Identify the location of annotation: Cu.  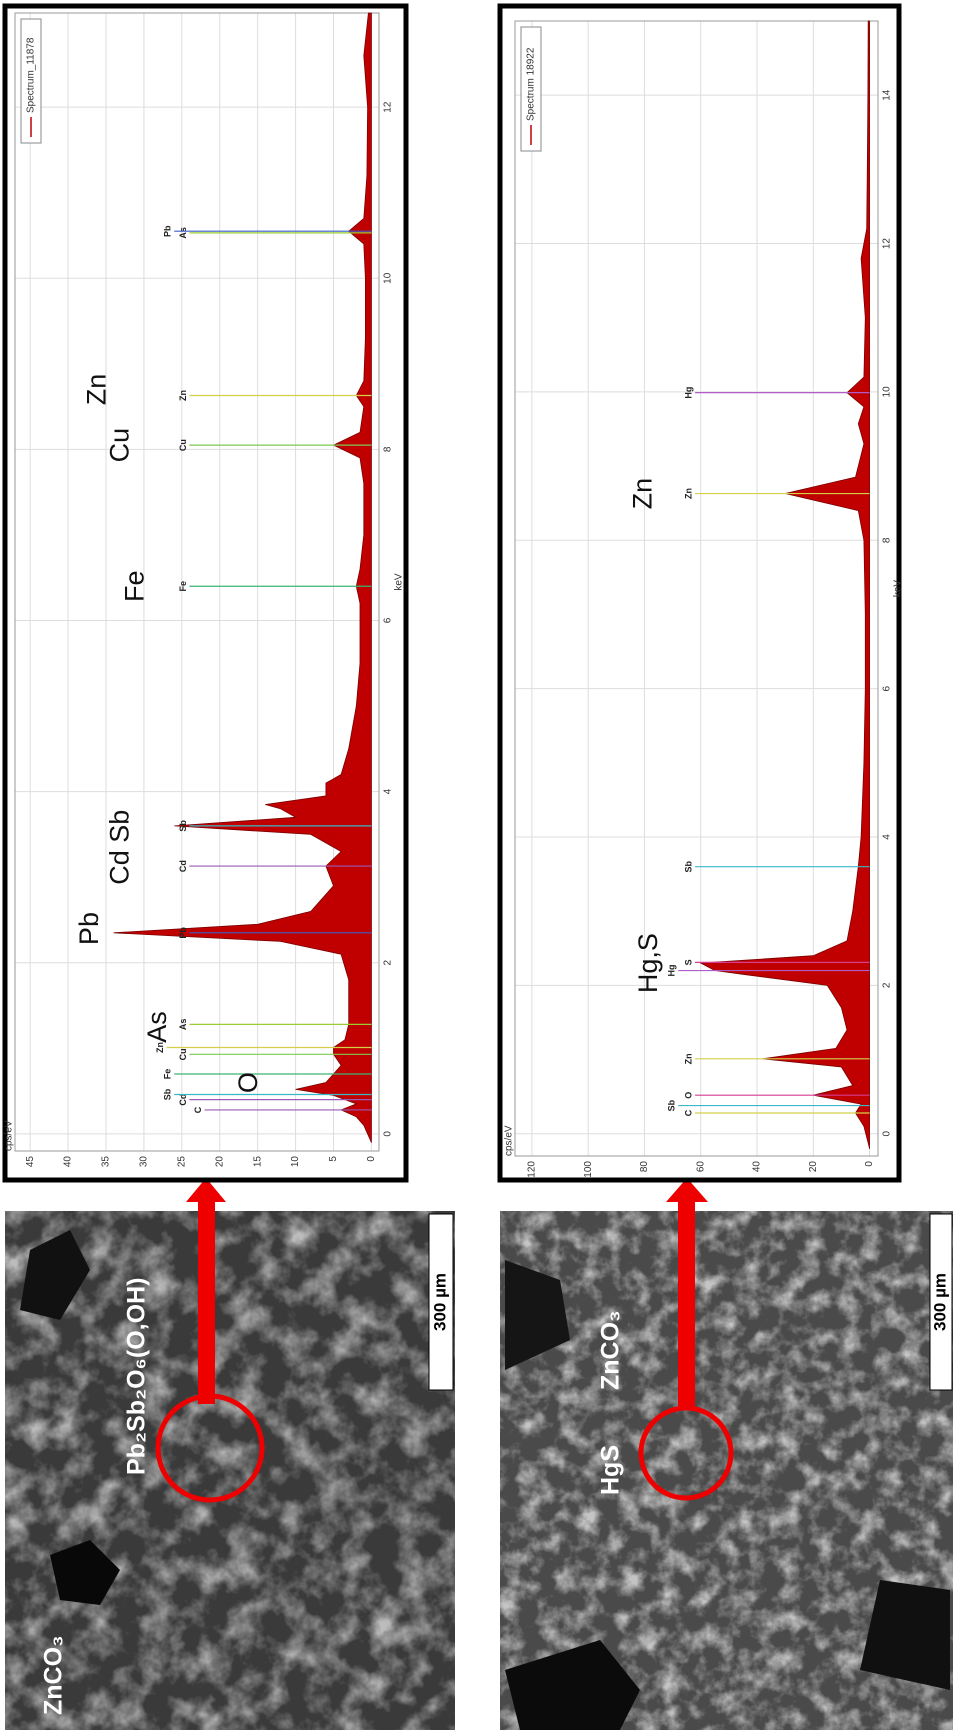
(119, 445).